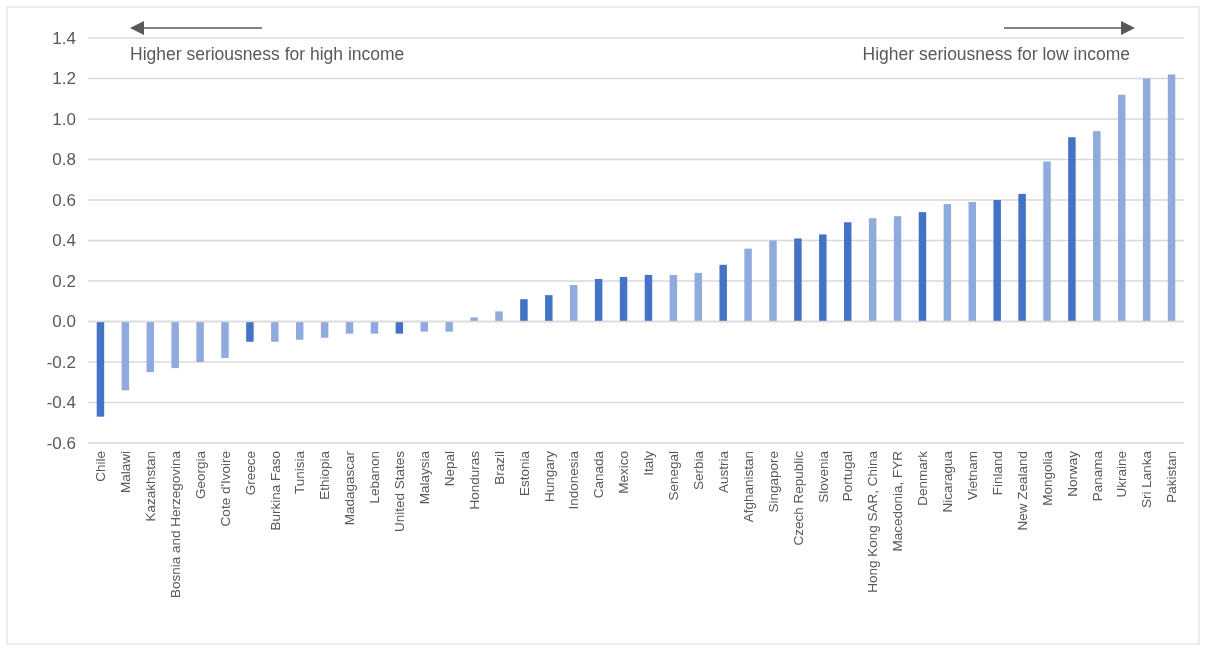  What do you see at coordinates (350, 488) in the screenshot?
I see `x-tick-label: Madagascar` at bounding box center [350, 488].